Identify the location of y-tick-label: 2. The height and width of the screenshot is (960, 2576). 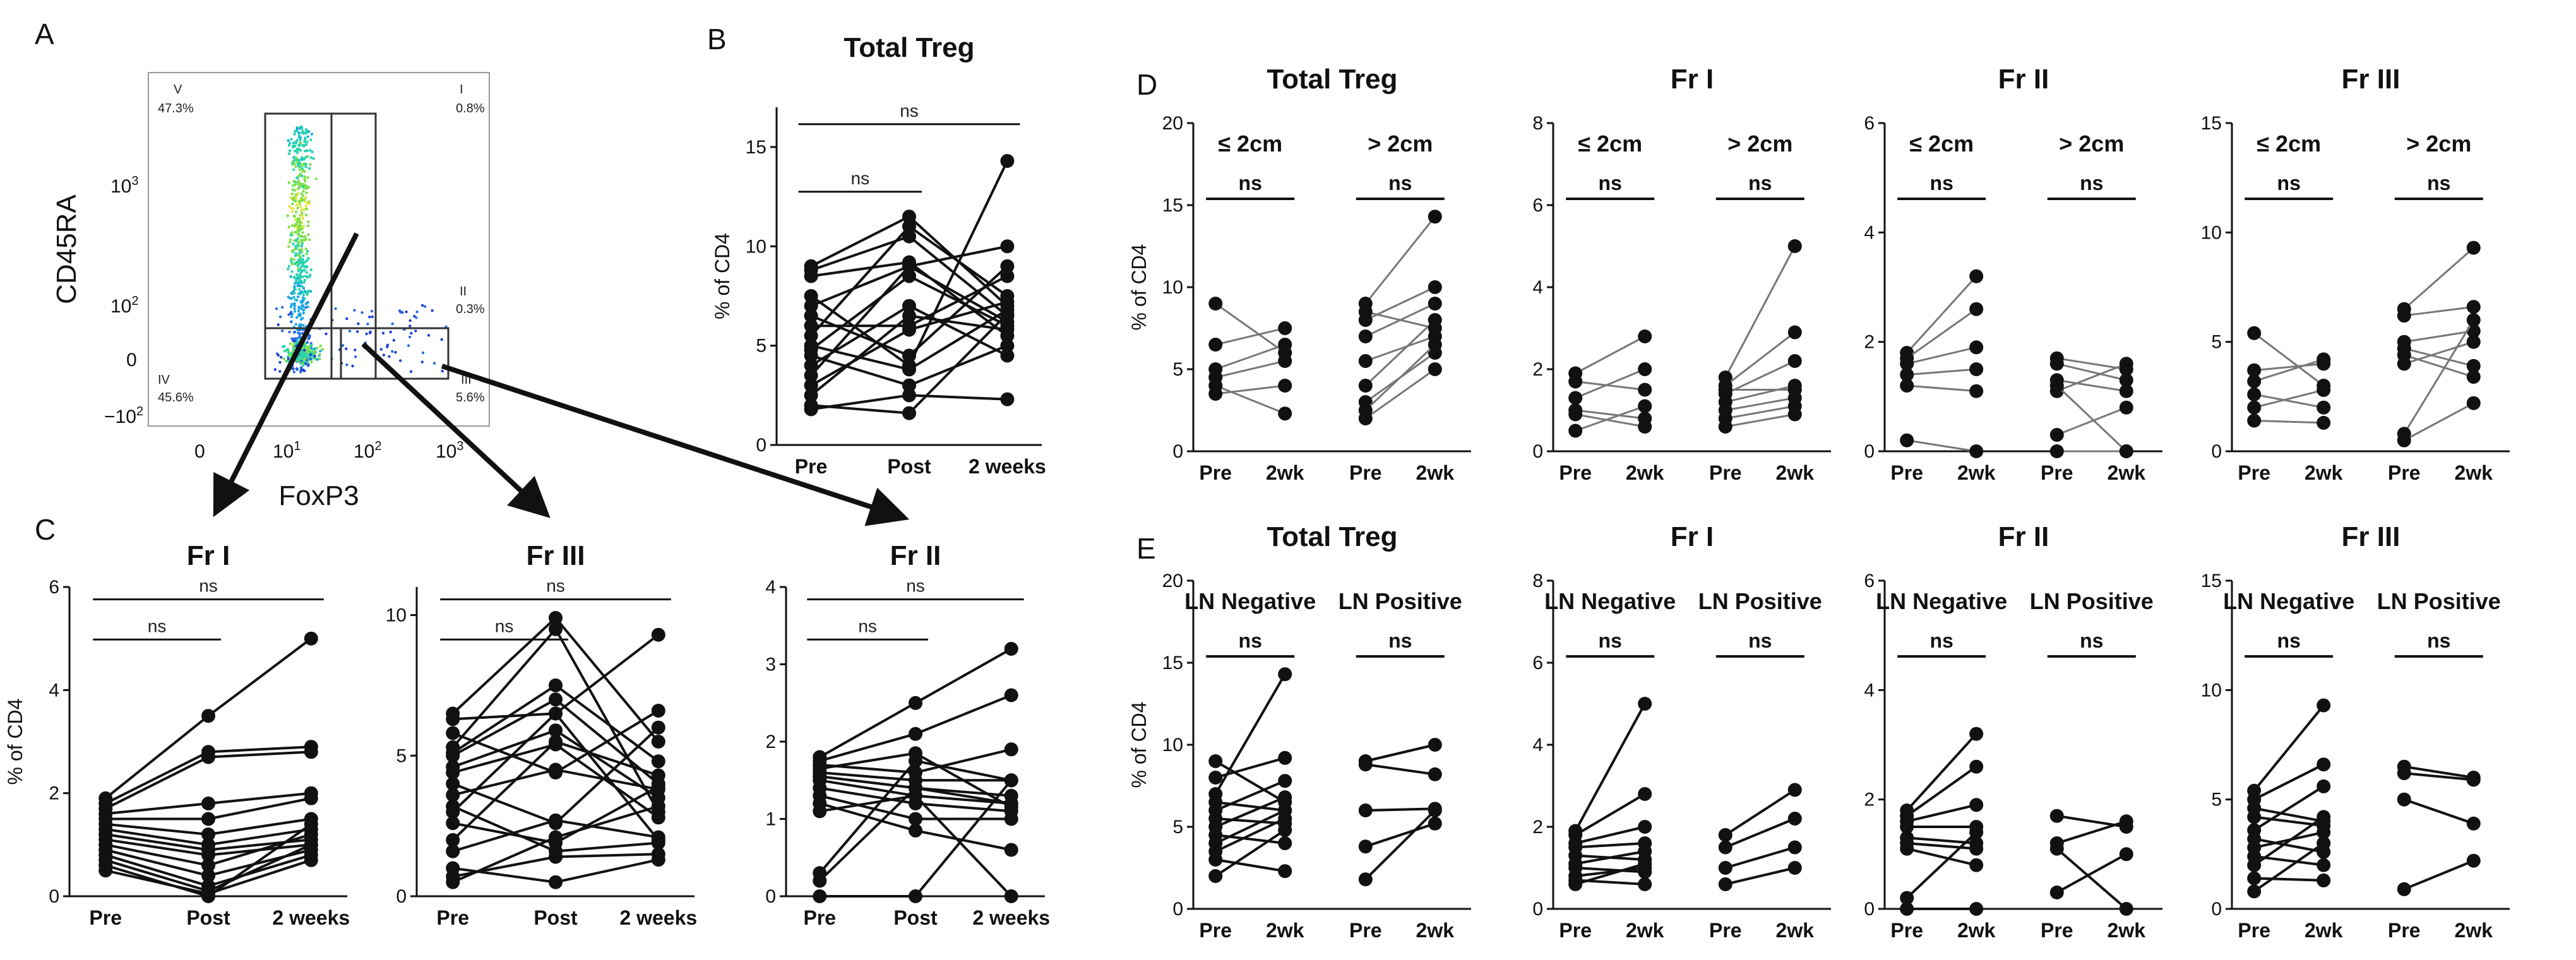
(1537, 827).